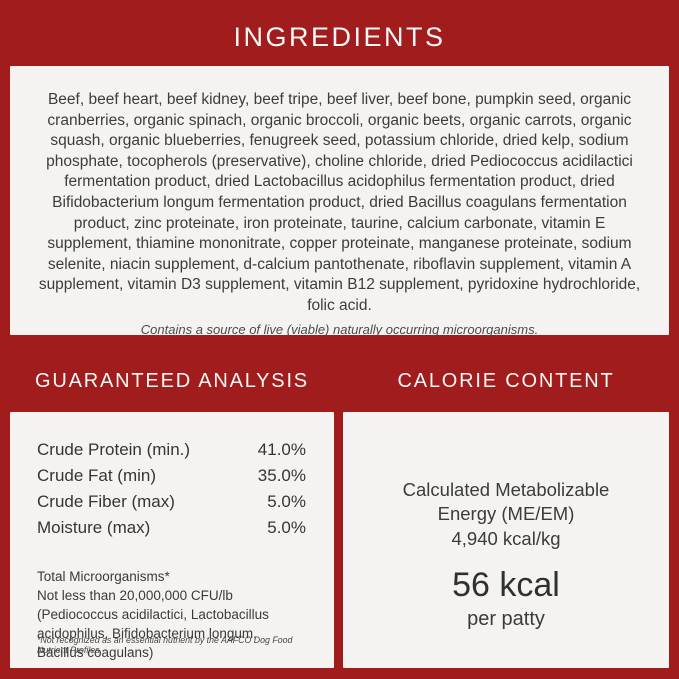 The width and height of the screenshot is (679, 679). I want to click on nutrient-value: 41.0%, so click(281, 449).